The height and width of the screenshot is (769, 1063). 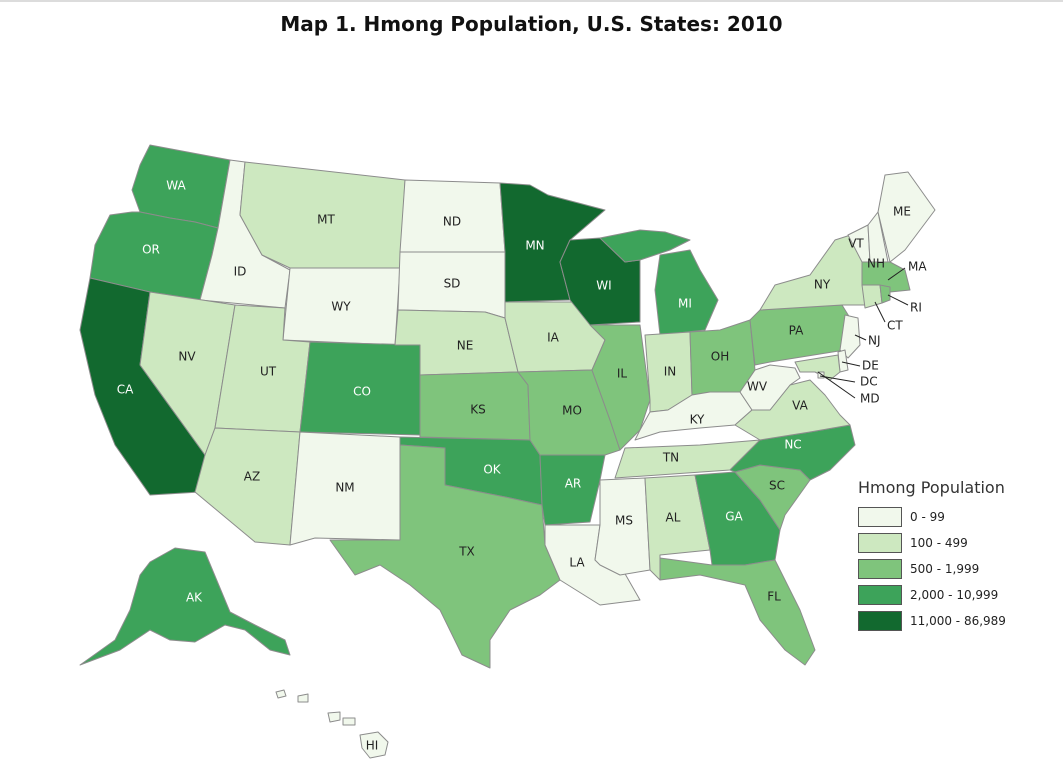 What do you see at coordinates (697, 420) in the screenshot?
I see `label-KY: KY` at bounding box center [697, 420].